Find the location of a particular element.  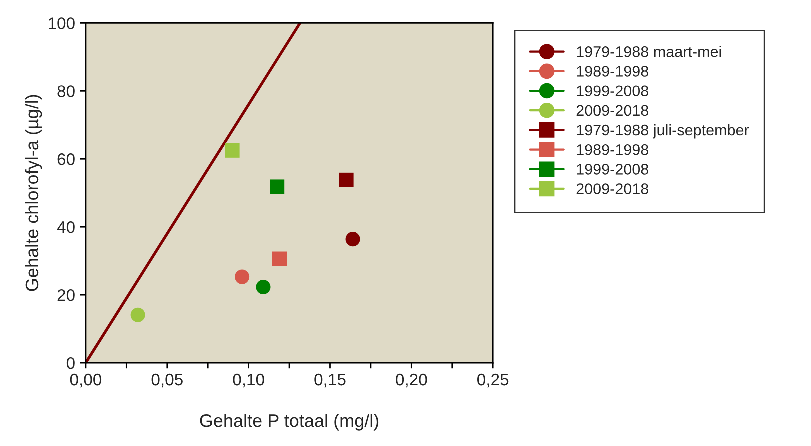

x-axis-title: Gehalte P totaal (mg/l) is located at coordinates (289, 422).